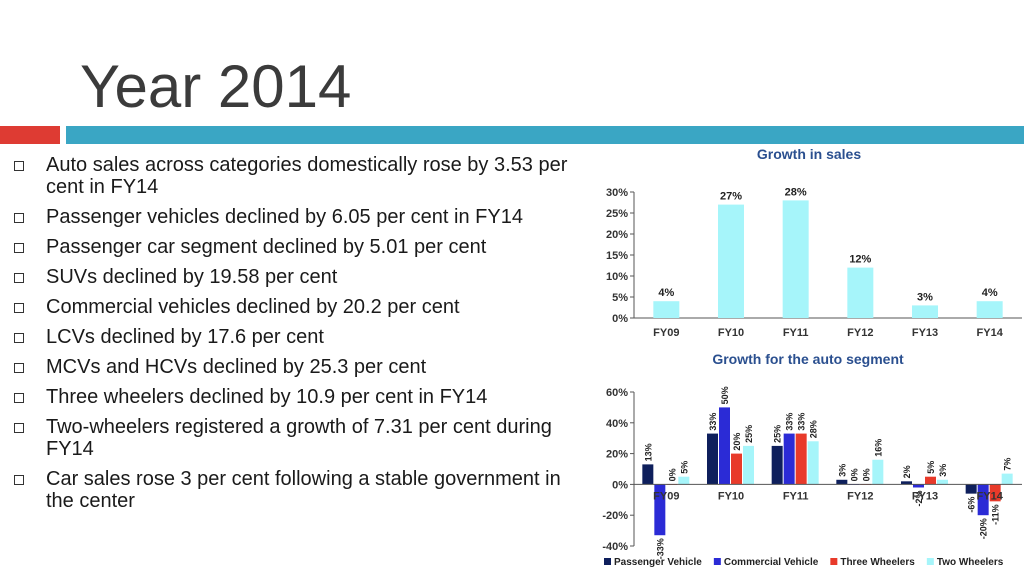 The height and width of the screenshot is (576, 1024). I want to click on data-label: -2%, so click(919, 498).